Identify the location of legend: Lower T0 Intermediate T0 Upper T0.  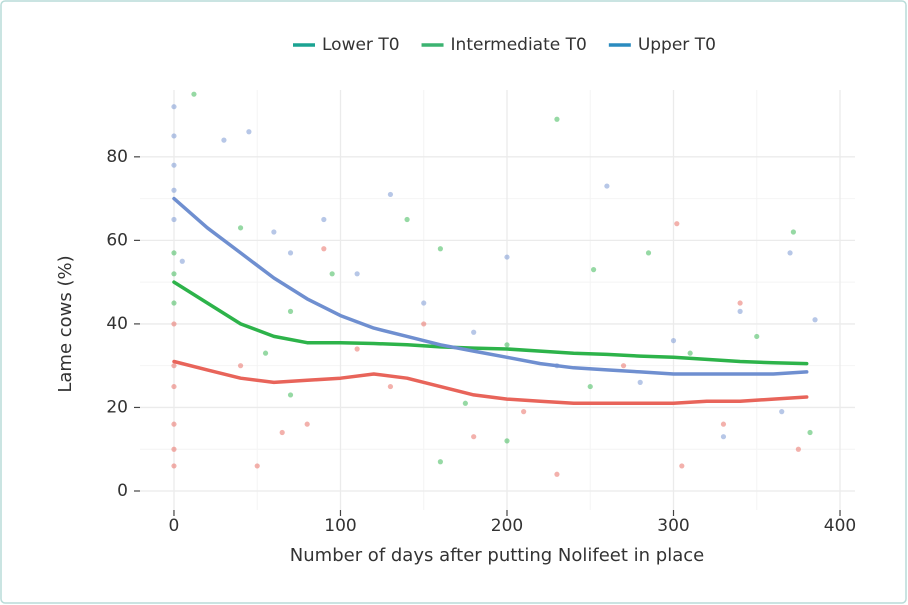
(504, 45).